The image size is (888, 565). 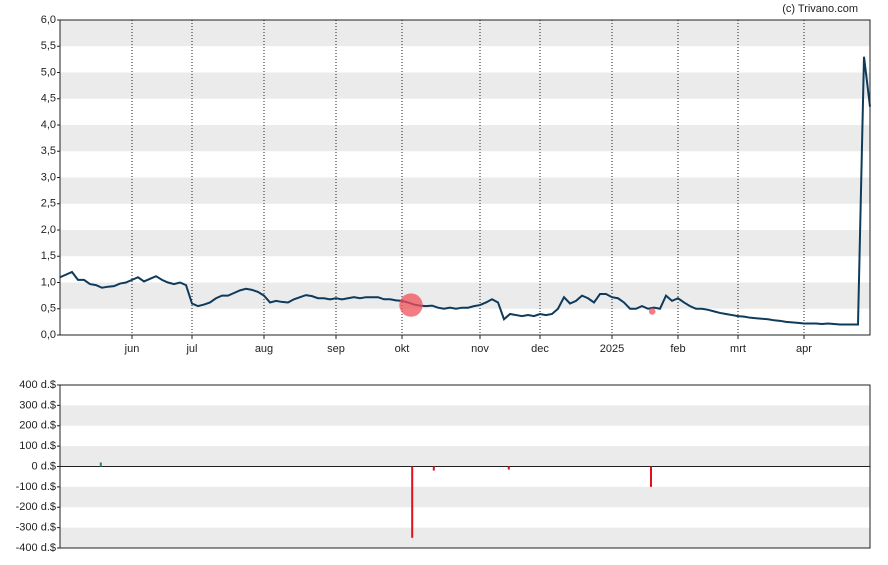 I want to click on x-tick-label: dec, so click(x=540, y=349).